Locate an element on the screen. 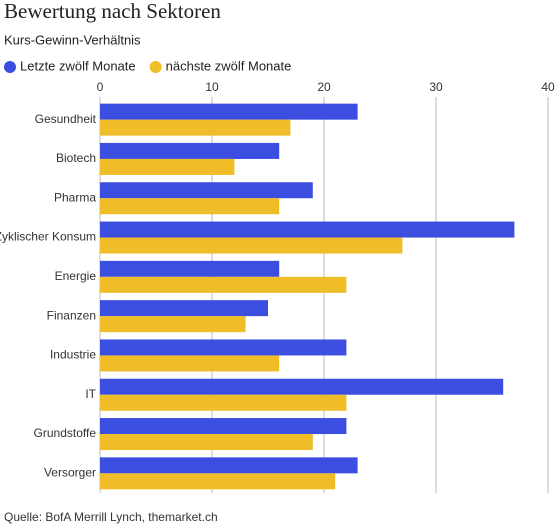 The width and height of the screenshot is (560, 527). x-tick-label: 20 is located at coordinates (324, 87).